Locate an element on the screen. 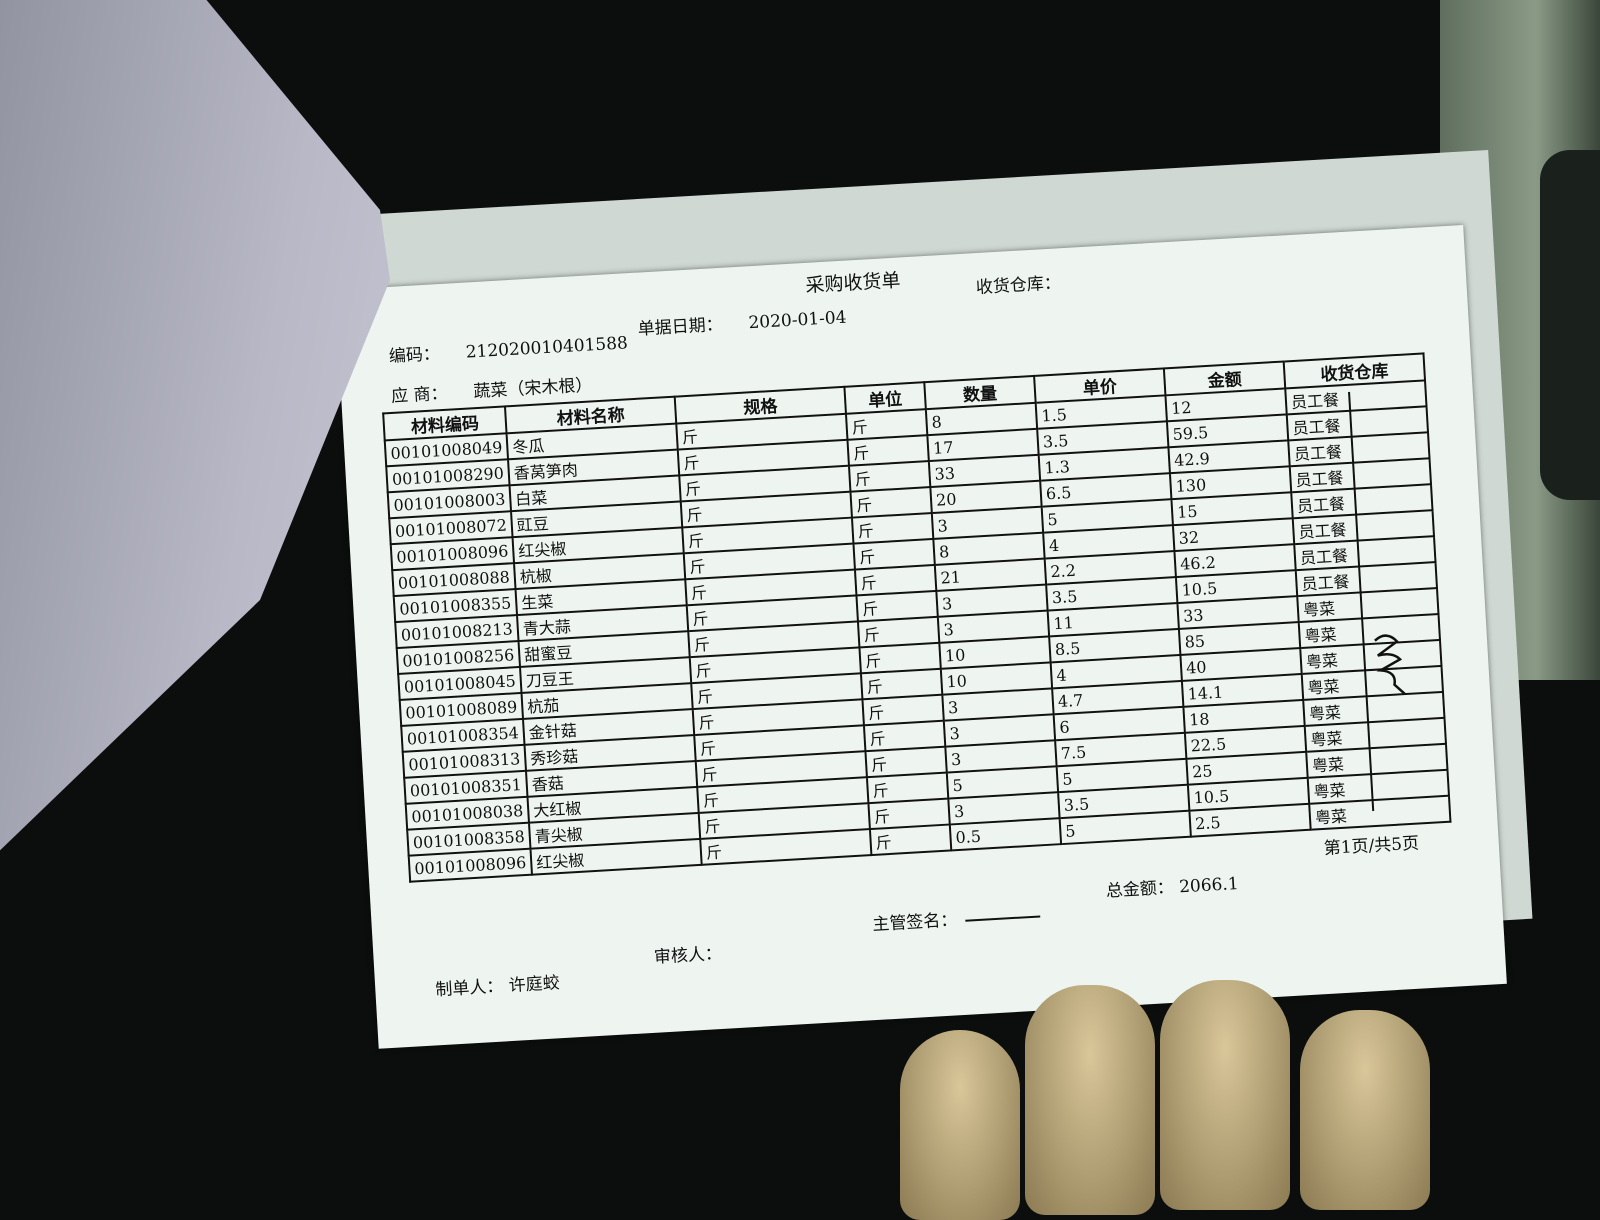 The width and height of the screenshot is (1600, 1220). total-label: 总金额： is located at coordinates (1140, 889).